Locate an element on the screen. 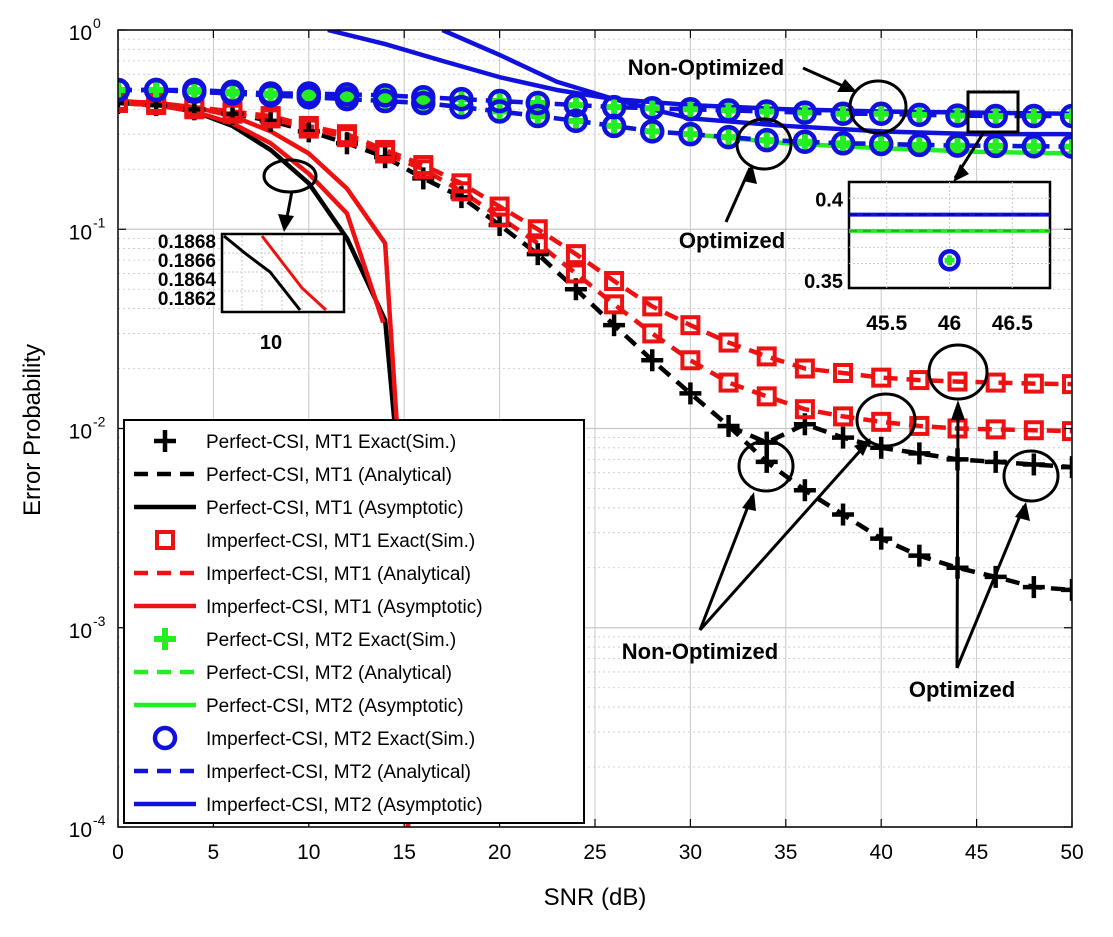  legend-label-4: Imperfect-CSI, MT1 (Analytical) is located at coordinates (338, 574).